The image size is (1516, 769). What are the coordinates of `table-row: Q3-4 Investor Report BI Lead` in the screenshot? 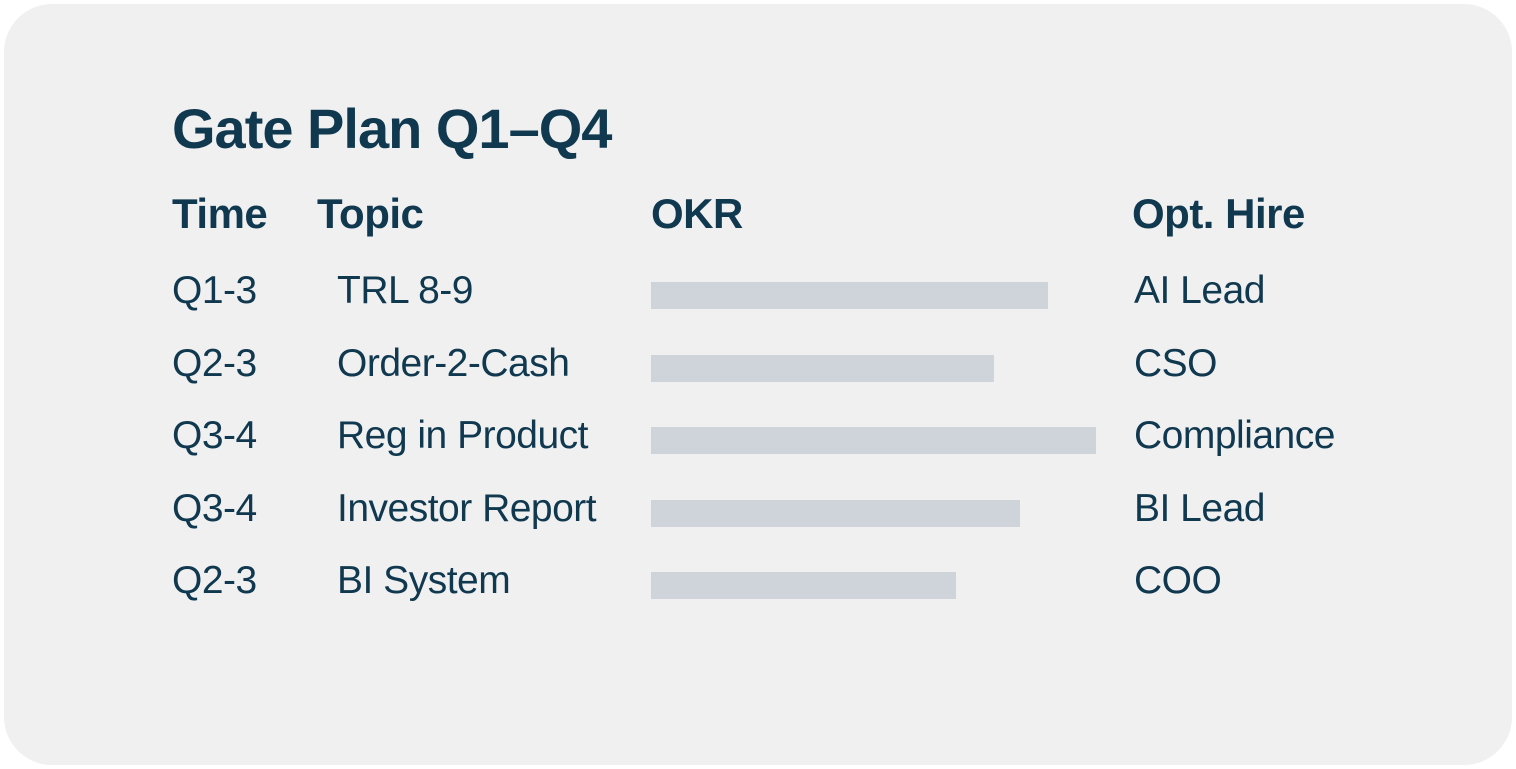 It's located at (758, 525).